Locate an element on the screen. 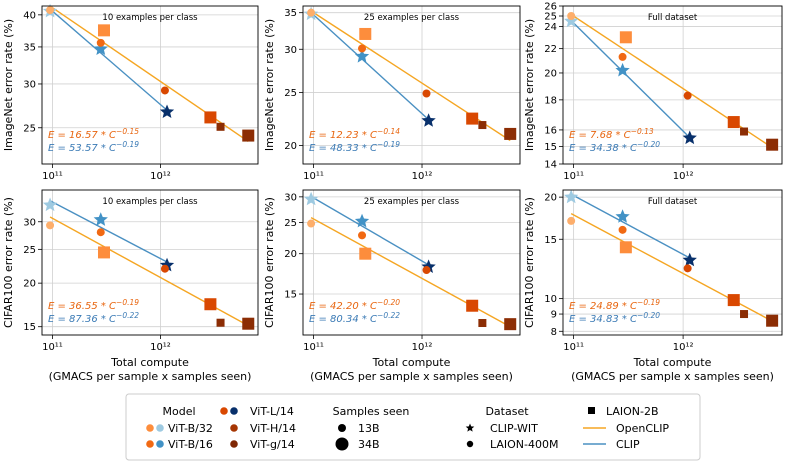 Image resolution: width=793 pixels, height=464 pixels. fit-equation: E = 42.20 * C−0.20 is located at coordinates (354, 305).